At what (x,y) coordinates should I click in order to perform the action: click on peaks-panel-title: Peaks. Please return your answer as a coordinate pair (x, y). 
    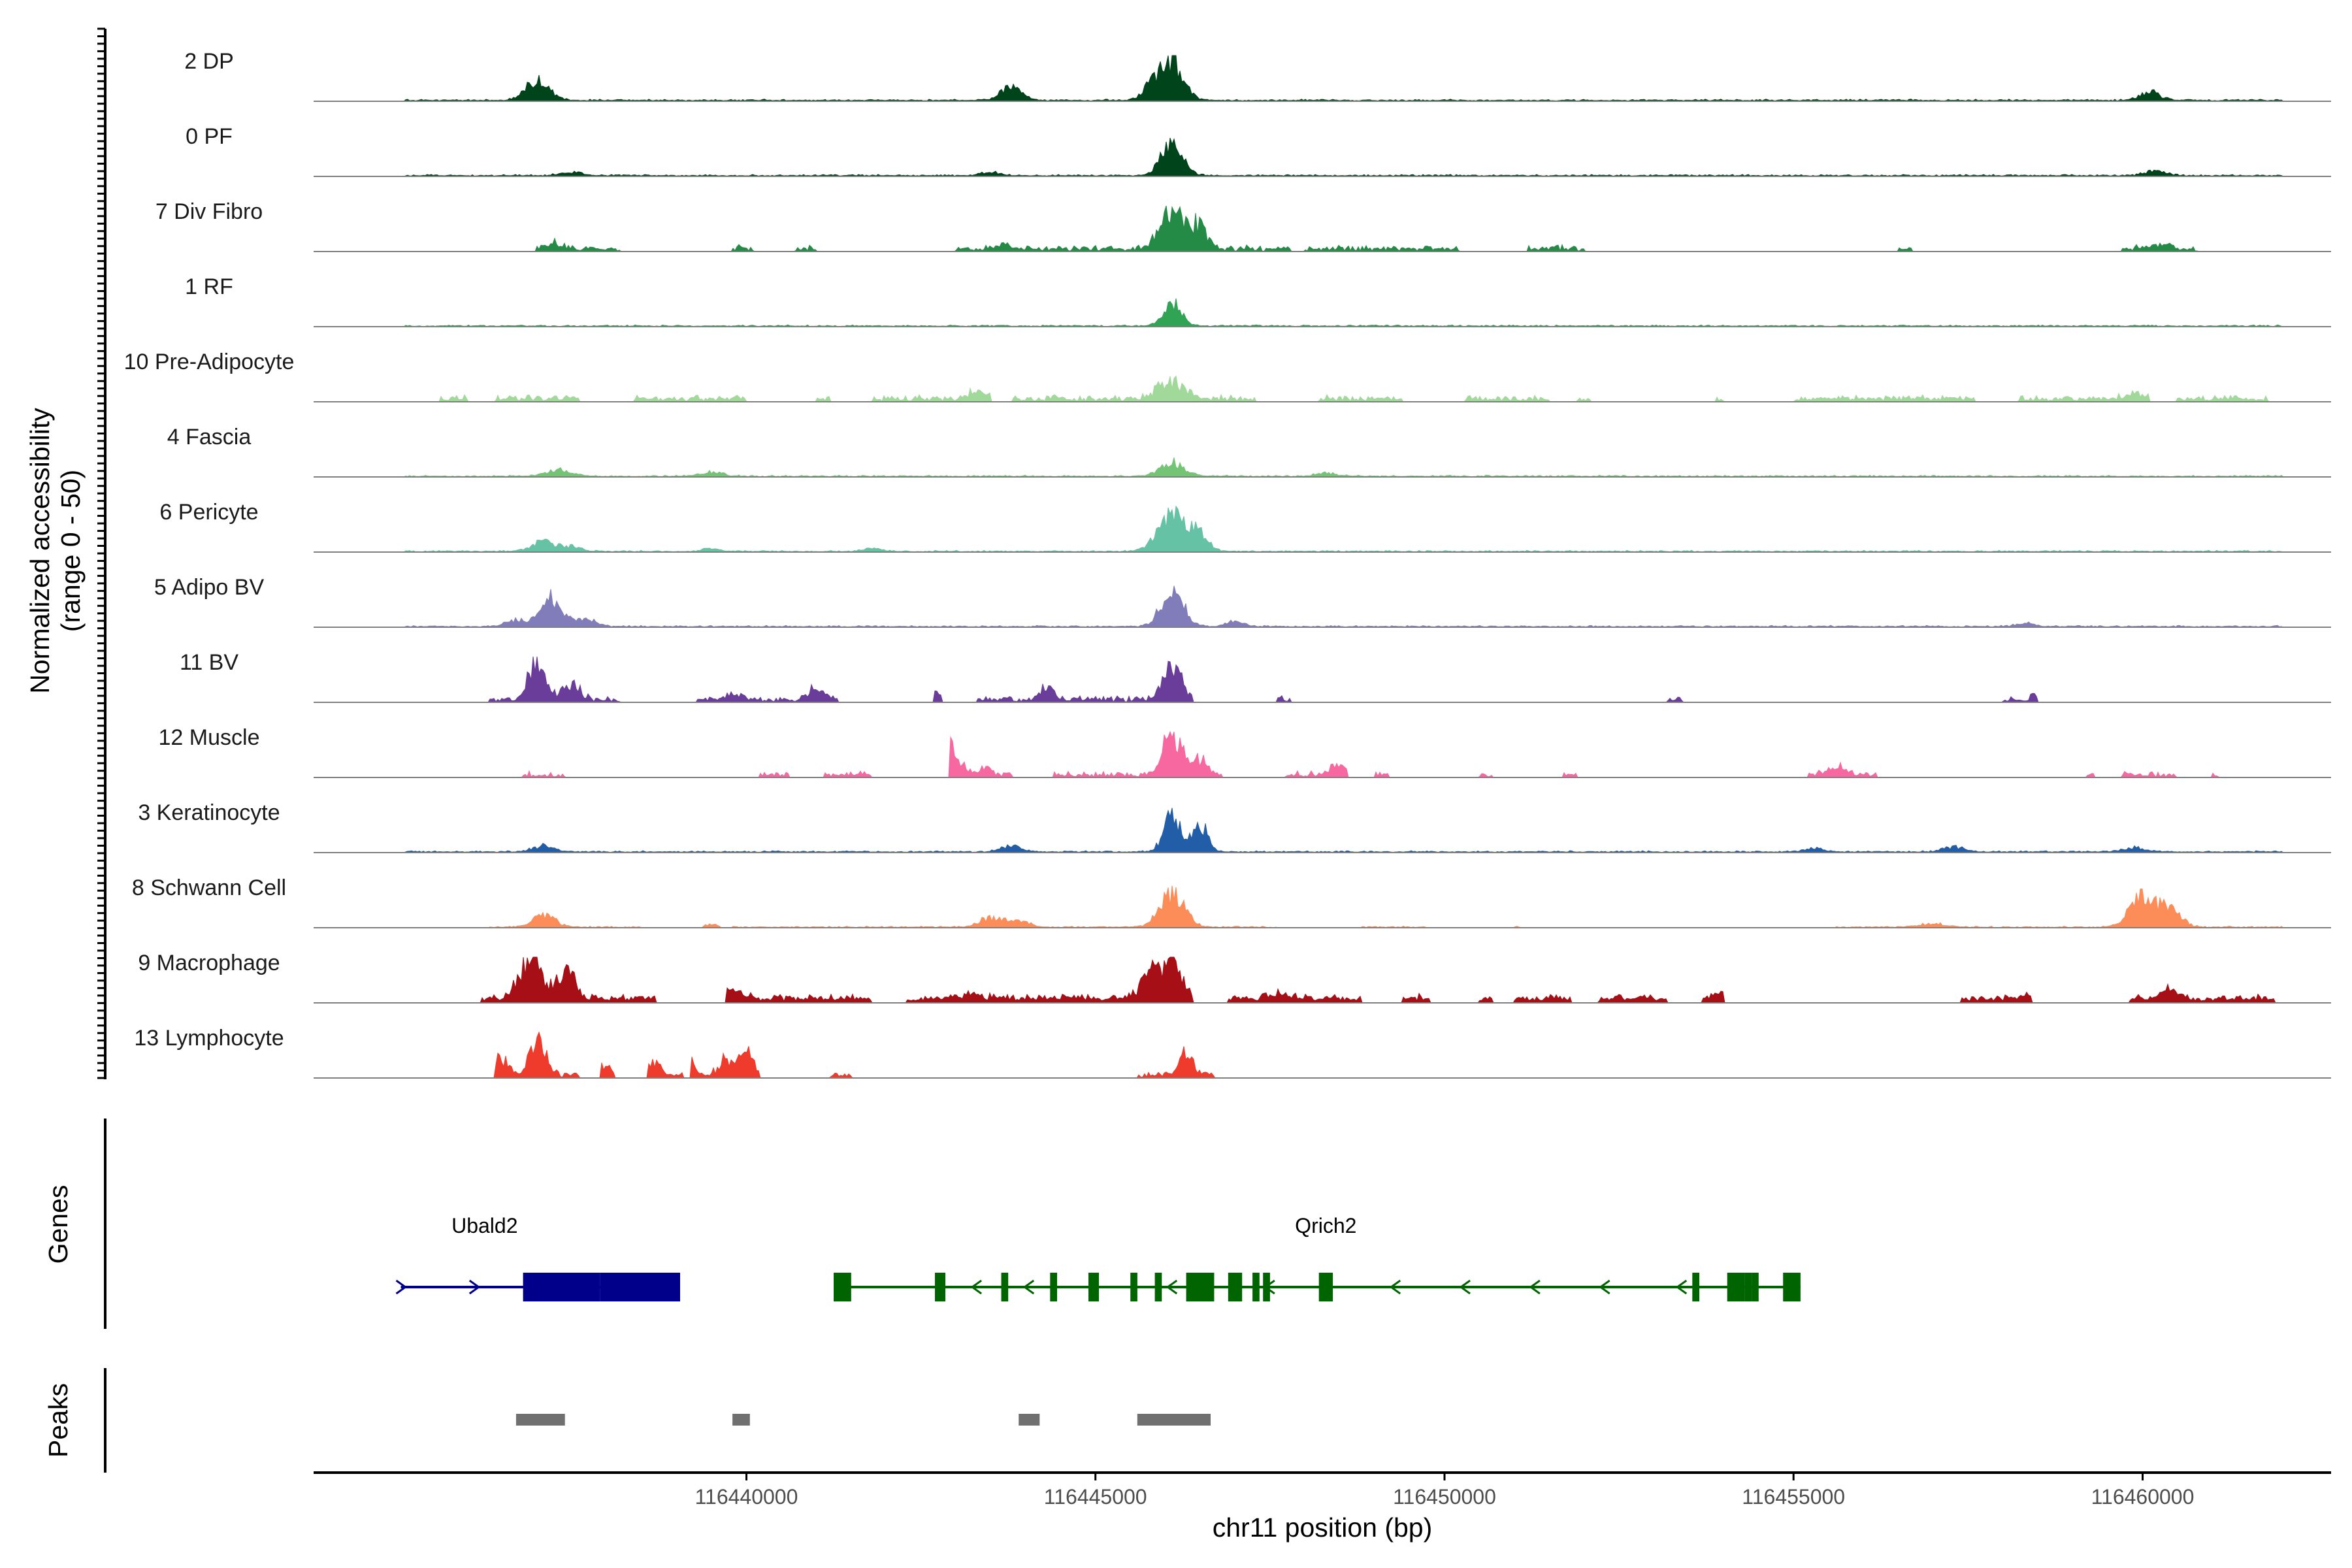
    Looking at the image, I should click on (58, 1420).